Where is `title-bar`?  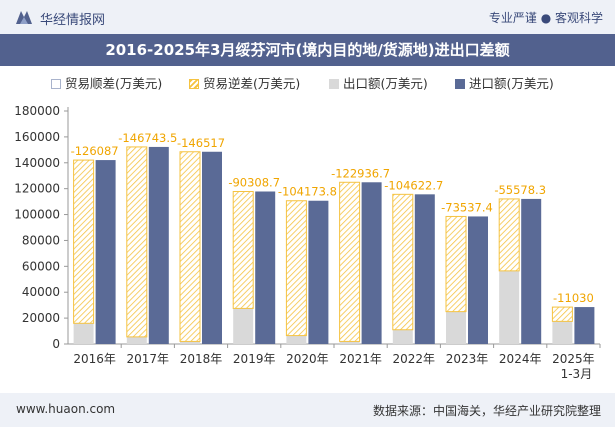
title-bar is located at coordinates (307, 50).